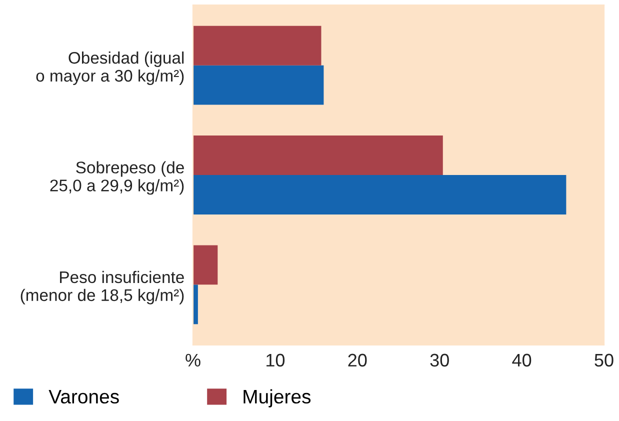 This screenshot has height=421, width=619. I want to click on x-tick-label: 10, so click(275, 360).